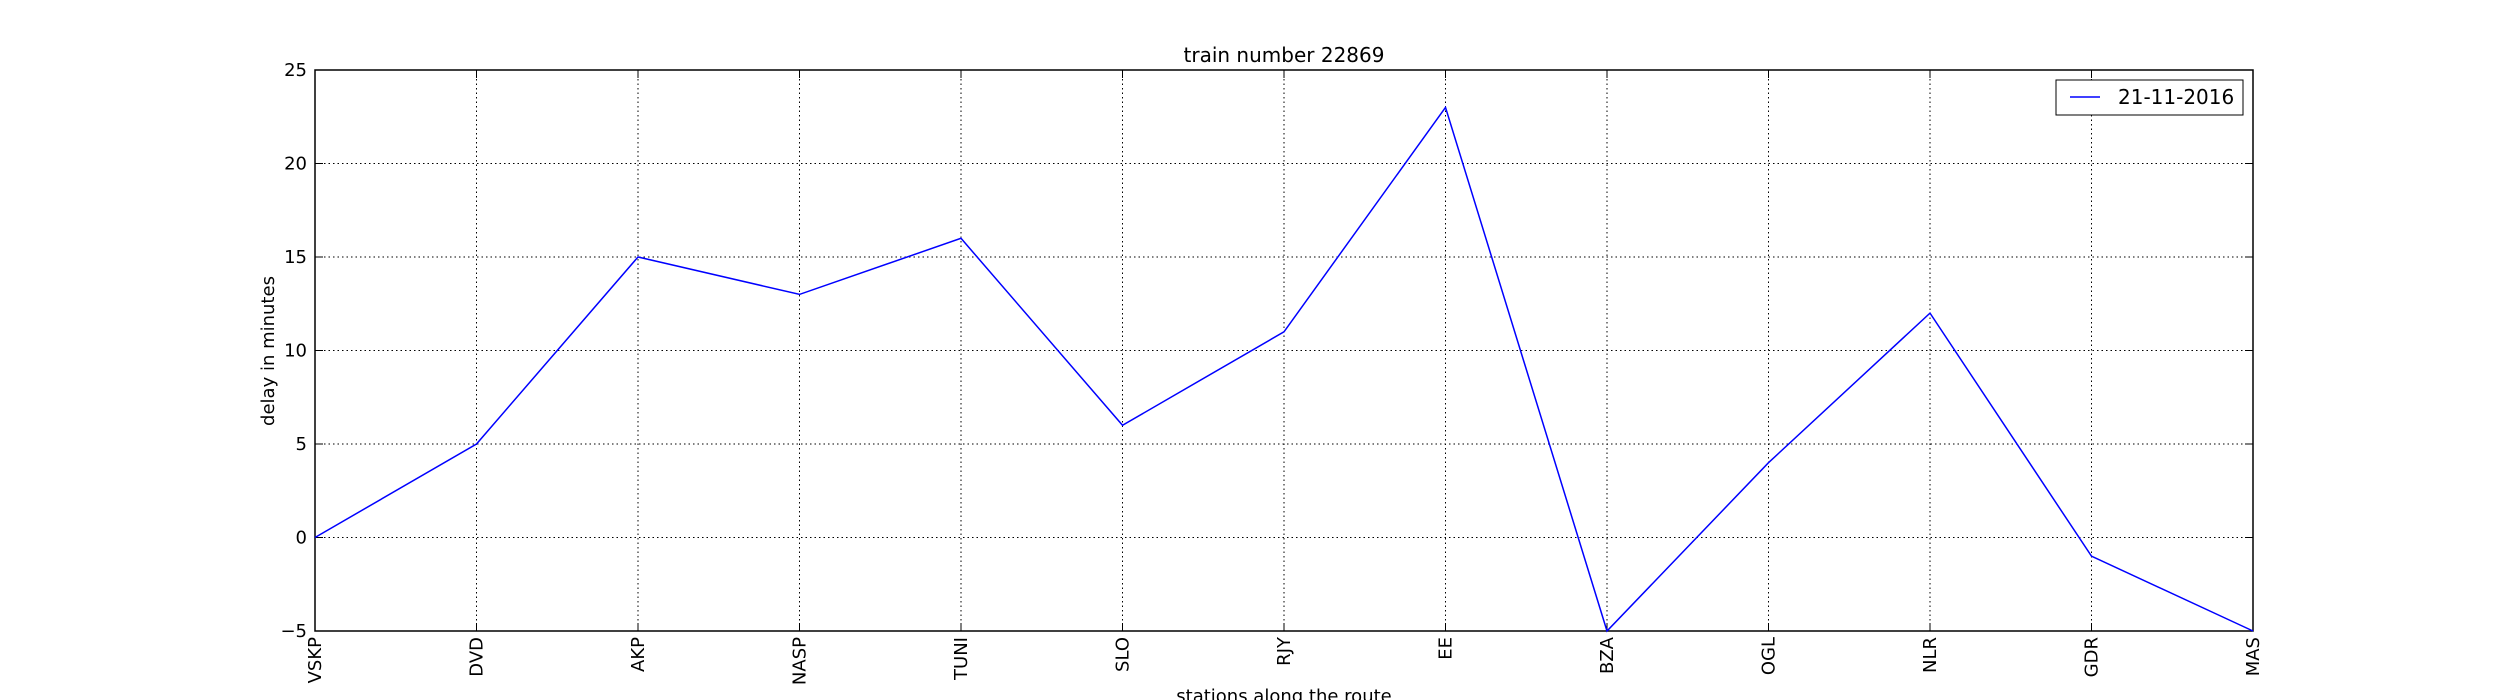 The width and height of the screenshot is (2500, 700). I want to click on x-tick-label: OGL, so click(1769, 656).